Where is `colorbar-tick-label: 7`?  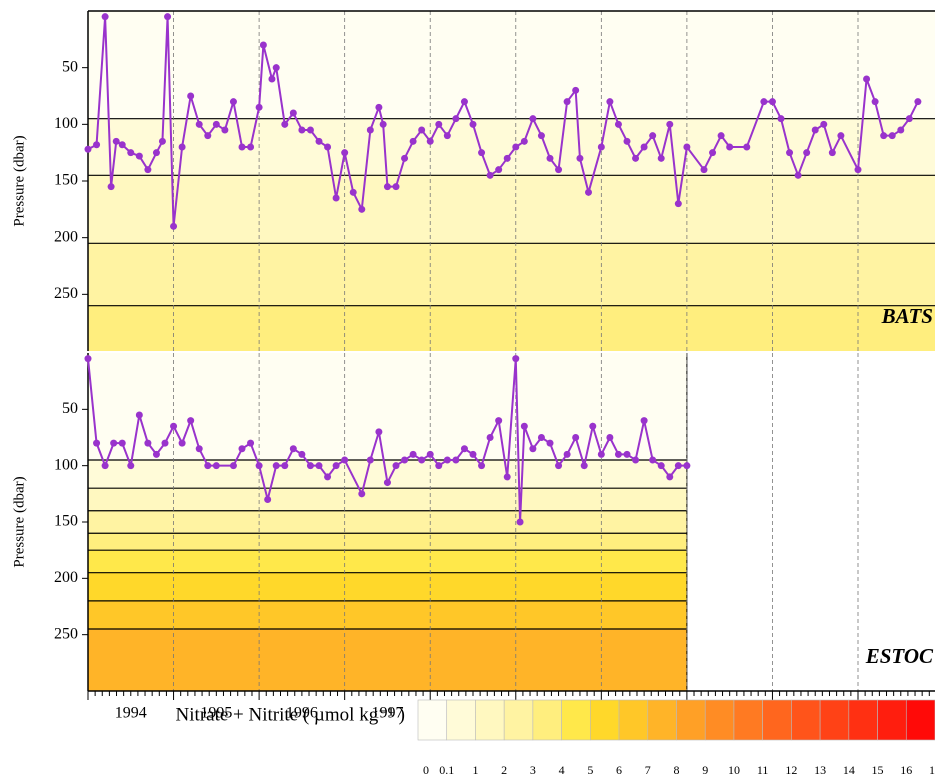 colorbar-tick-label: 7 is located at coordinates (648, 770).